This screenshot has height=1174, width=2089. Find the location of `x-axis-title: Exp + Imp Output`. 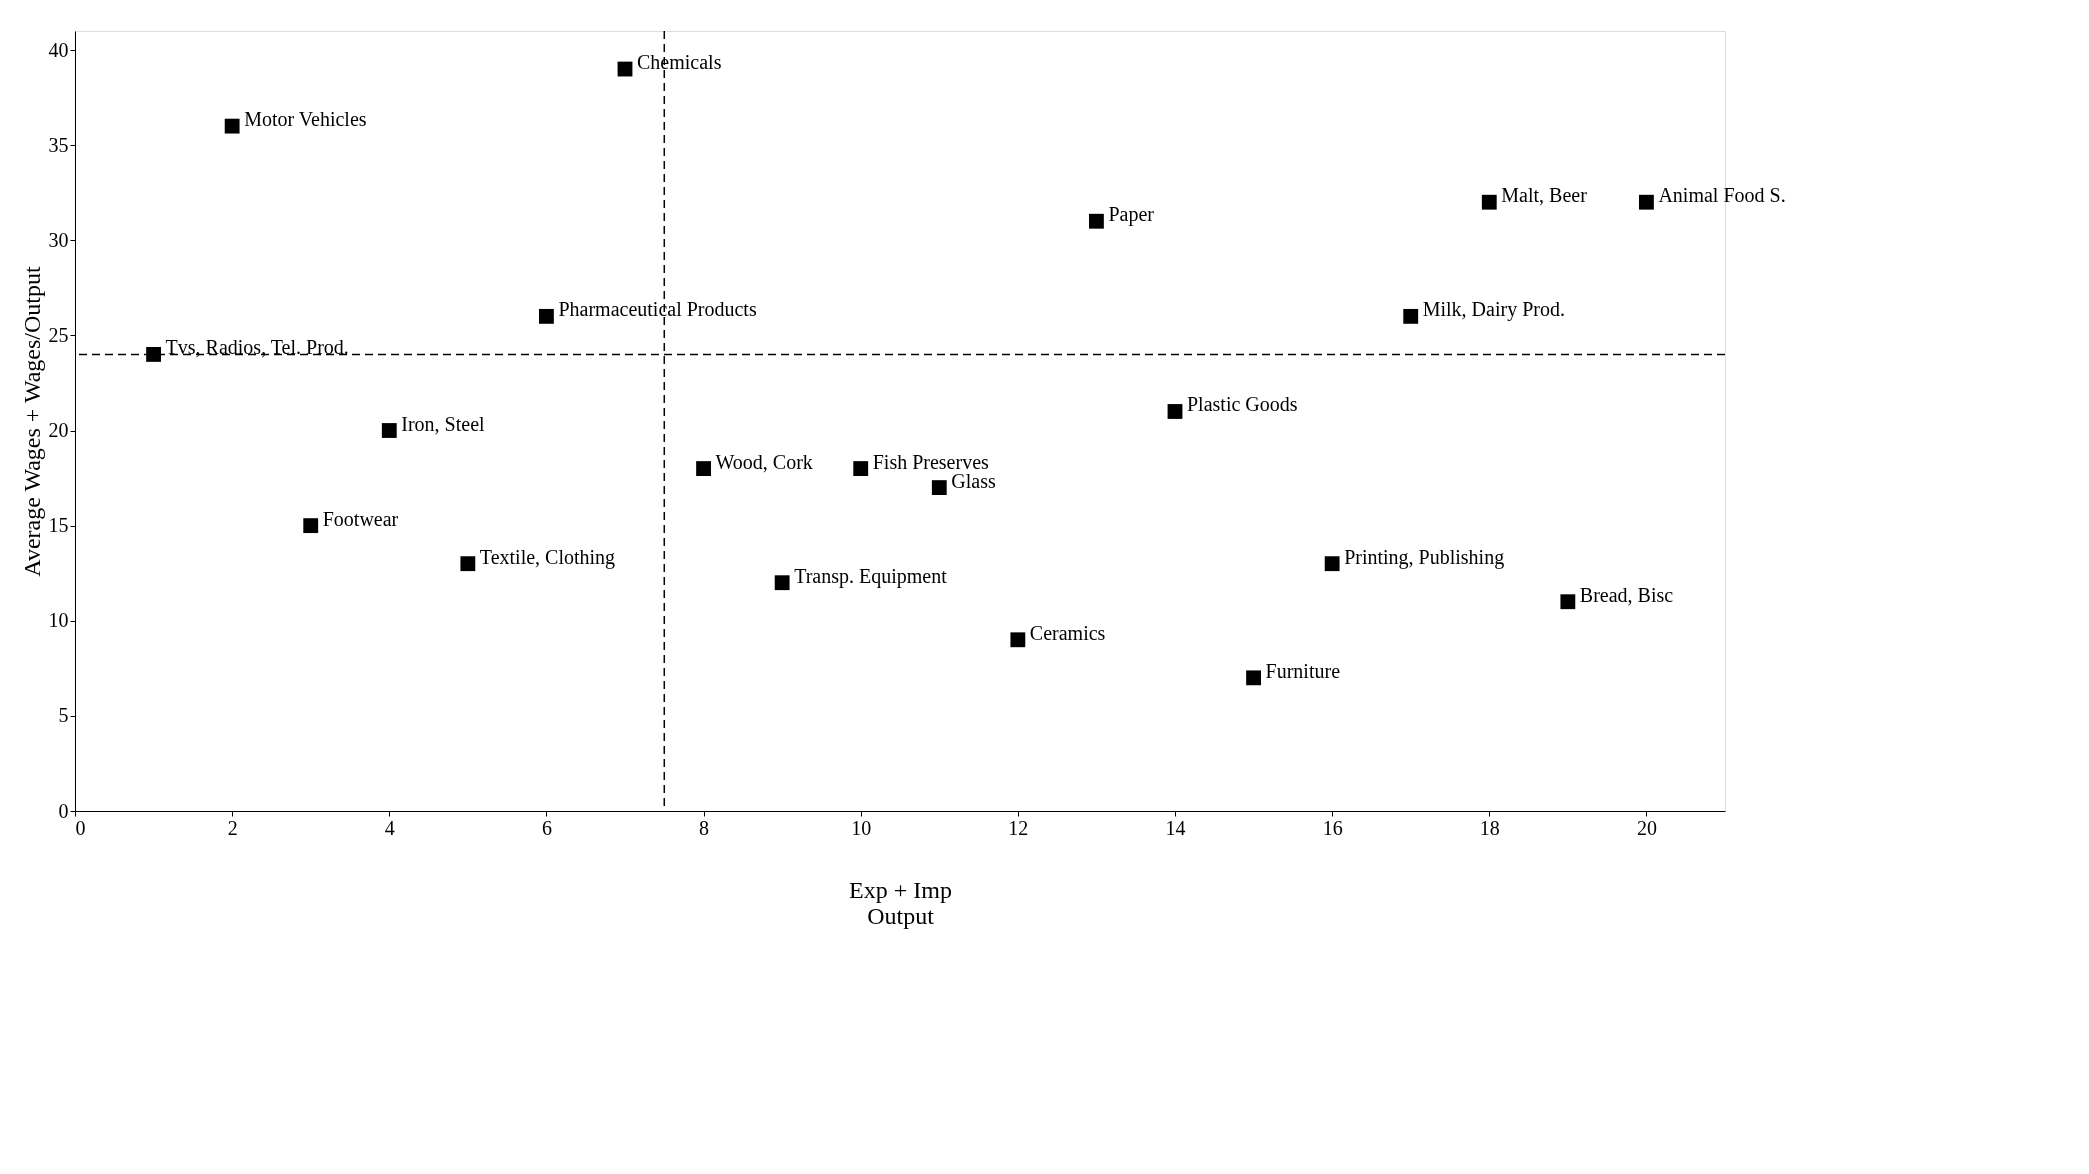

x-axis-title: Exp + Imp Output is located at coordinates (900, 902).